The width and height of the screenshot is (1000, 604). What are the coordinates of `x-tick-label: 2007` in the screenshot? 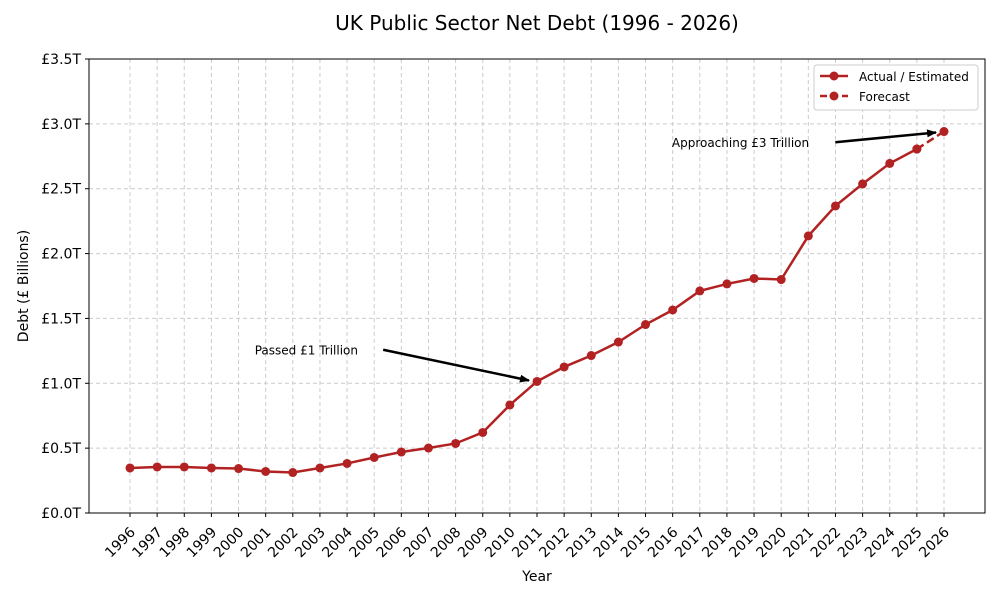 It's located at (419, 543).